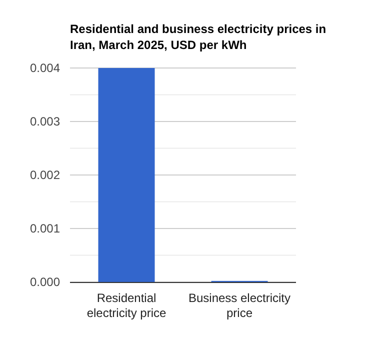 The width and height of the screenshot is (365, 350). Describe the element at coordinates (45, 282) in the screenshot. I see `y-tick-label: 0.000` at that location.